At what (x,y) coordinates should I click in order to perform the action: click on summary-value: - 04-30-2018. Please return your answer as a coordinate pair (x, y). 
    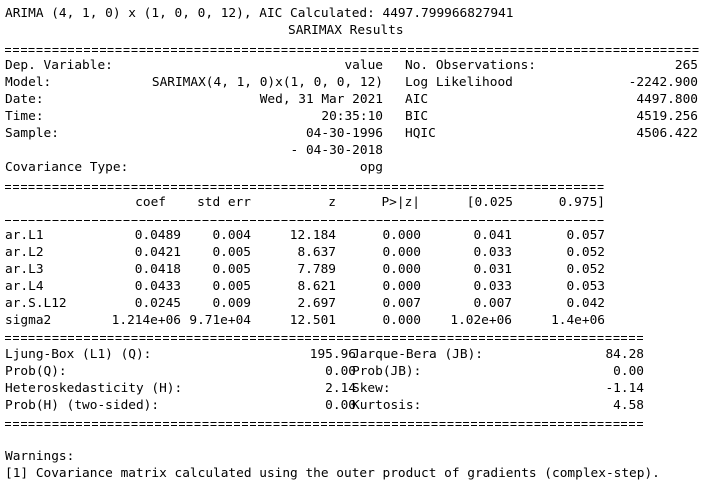
    Looking at the image, I should click on (336, 150).